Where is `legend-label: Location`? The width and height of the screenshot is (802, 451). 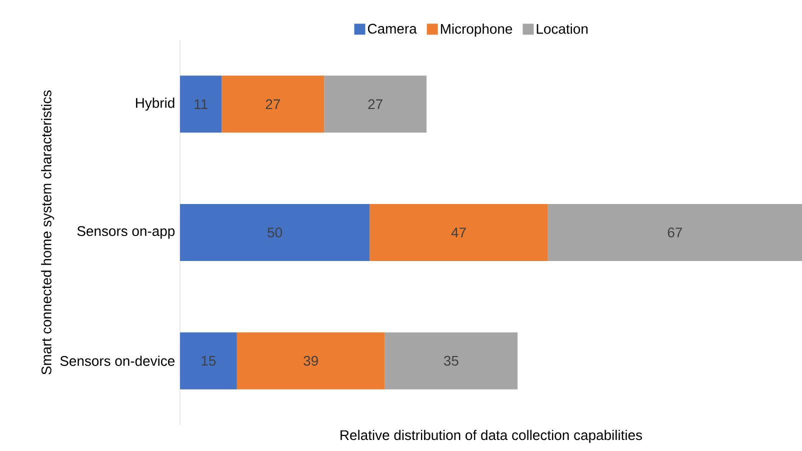 legend-label: Location is located at coordinates (562, 29).